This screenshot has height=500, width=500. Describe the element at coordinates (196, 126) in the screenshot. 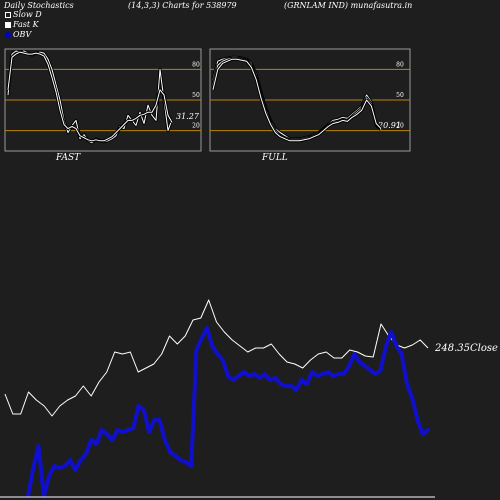

I see `fast-tick-label-20: 20` at that location.